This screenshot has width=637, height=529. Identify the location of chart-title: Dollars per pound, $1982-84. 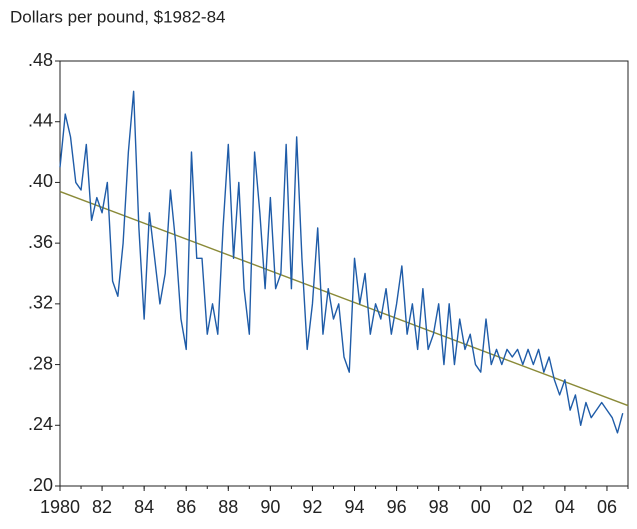
(117, 16).